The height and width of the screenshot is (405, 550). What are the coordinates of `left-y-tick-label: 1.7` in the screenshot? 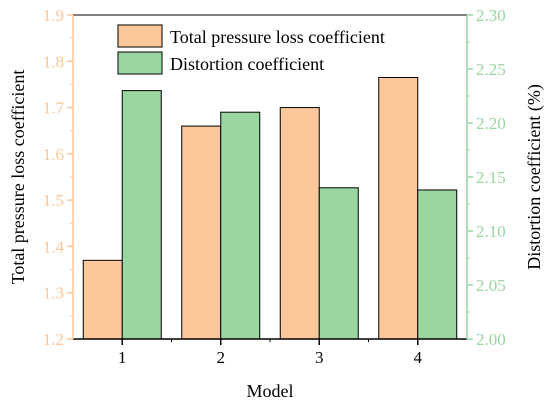 It's located at (54, 108).